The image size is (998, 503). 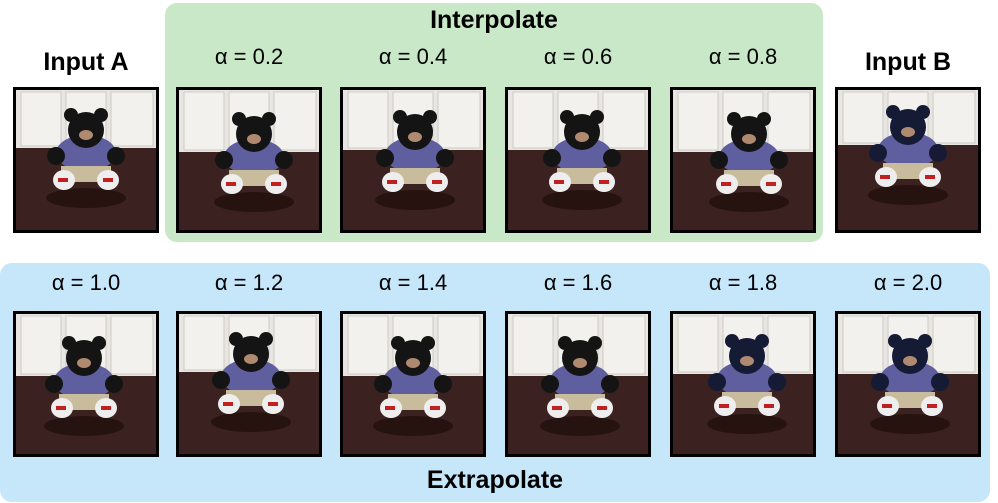 What do you see at coordinates (86, 282) in the screenshot?
I see `alpha-label: α = 1.0` at bounding box center [86, 282].